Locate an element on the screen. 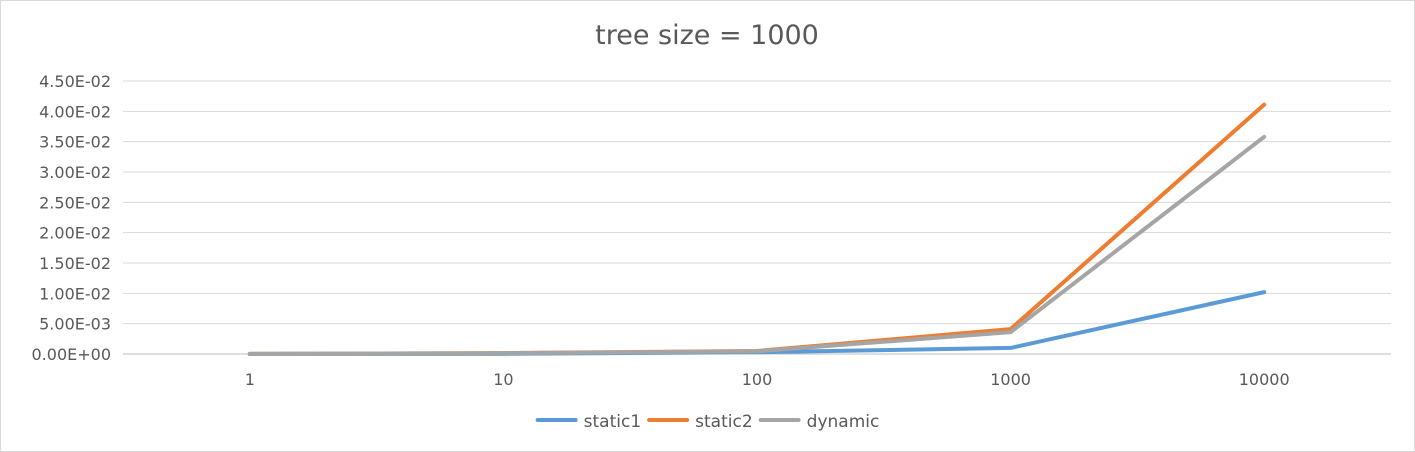 The image size is (1415, 452). legend-label: static1 is located at coordinates (613, 422).